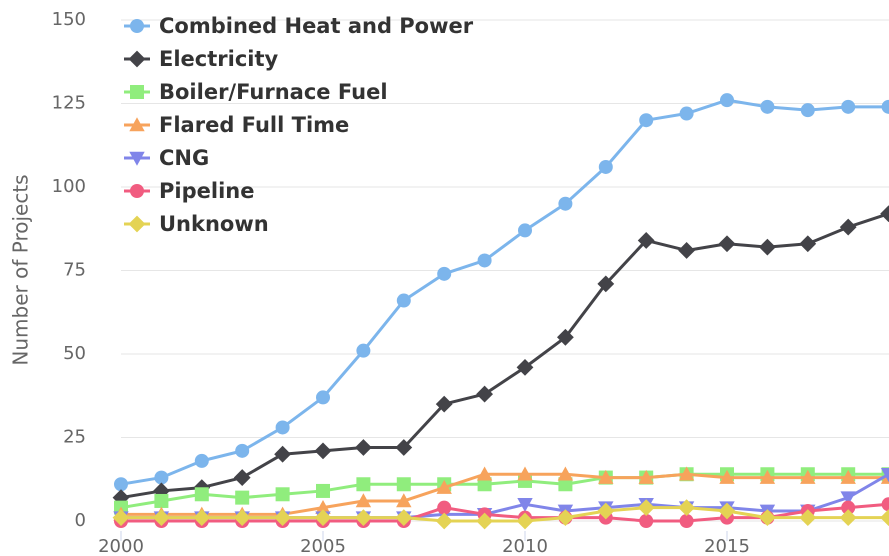 The height and width of the screenshot is (556, 889). Describe the element at coordinates (727, 546) in the screenshot. I see `x-tick-label: 2015` at that location.